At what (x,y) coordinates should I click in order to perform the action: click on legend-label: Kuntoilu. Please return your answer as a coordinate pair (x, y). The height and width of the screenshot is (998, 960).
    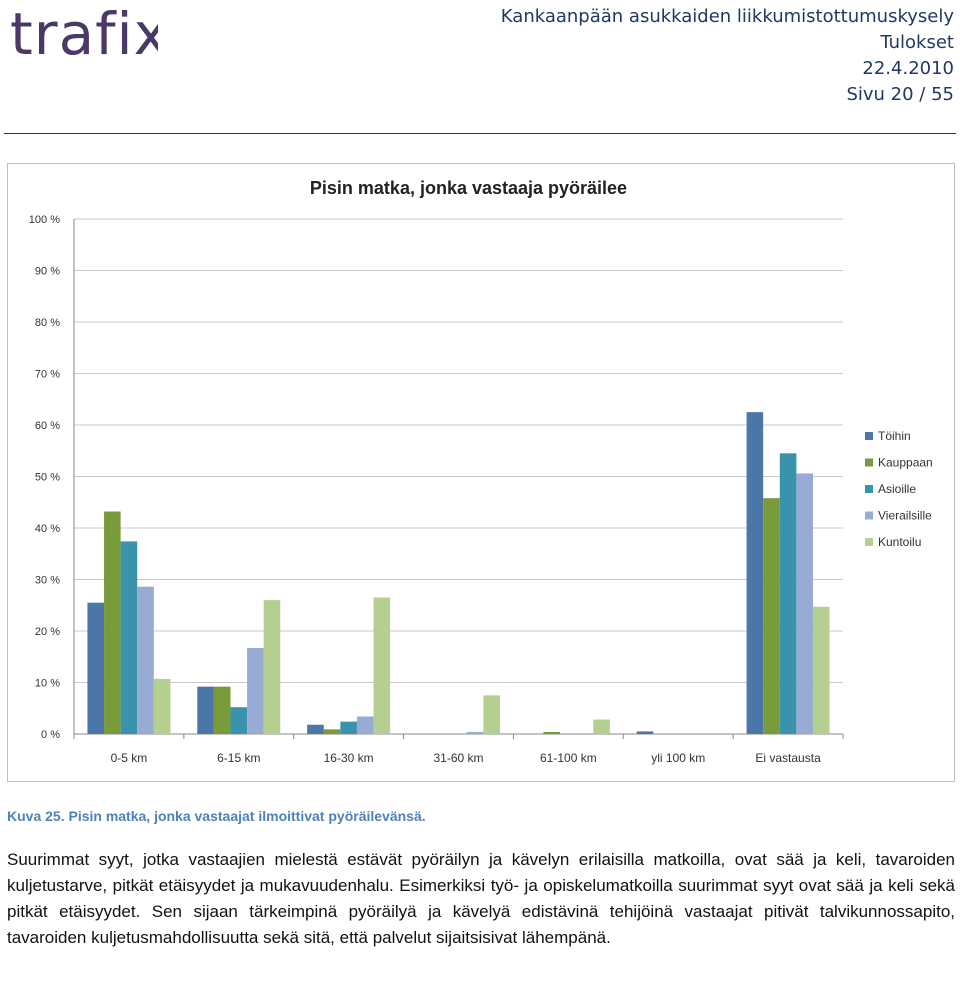
    Looking at the image, I should click on (899, 542).